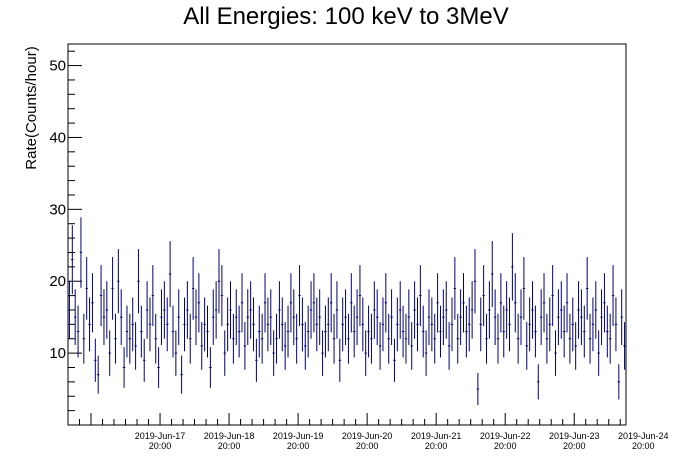 The width and height of the screenshot is (696, 472). Describe the element at coordinates (57, 66) in the screenshot. I see `y-tick-label: 50` at that location.